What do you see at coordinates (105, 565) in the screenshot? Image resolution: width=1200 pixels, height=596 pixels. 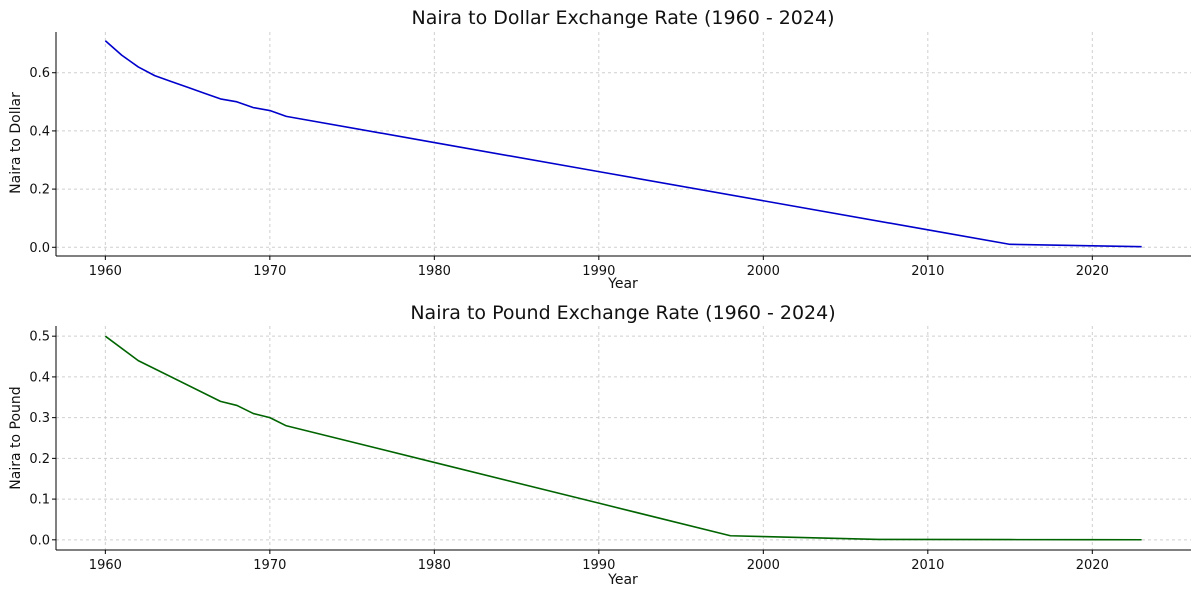 I see `pound-x-tick-label-0: 1960` at bounding box center [105, 565].